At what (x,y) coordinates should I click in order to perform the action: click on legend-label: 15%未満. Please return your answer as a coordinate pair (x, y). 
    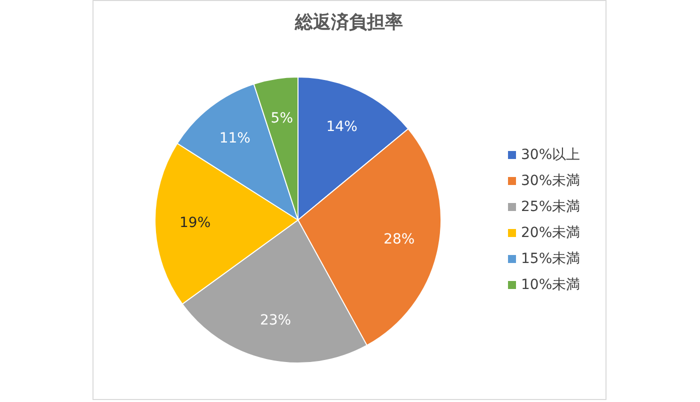
    Looking at the image, I should click on (550, 259).